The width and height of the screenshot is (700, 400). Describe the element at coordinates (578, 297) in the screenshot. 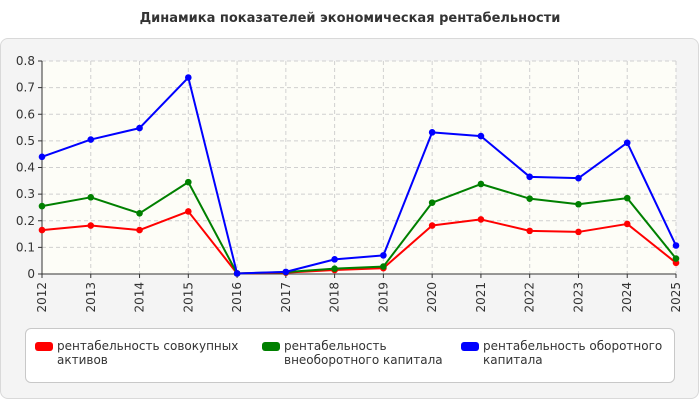

I see `x-tick-label: 2023` at that location.